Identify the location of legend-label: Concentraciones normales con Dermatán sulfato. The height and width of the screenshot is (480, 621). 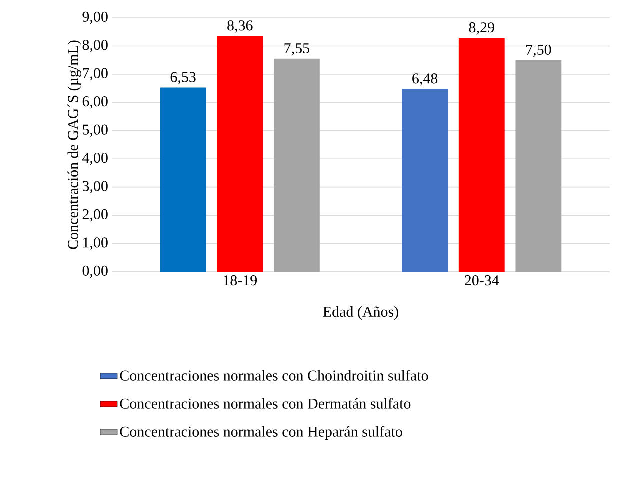
(265, 403).